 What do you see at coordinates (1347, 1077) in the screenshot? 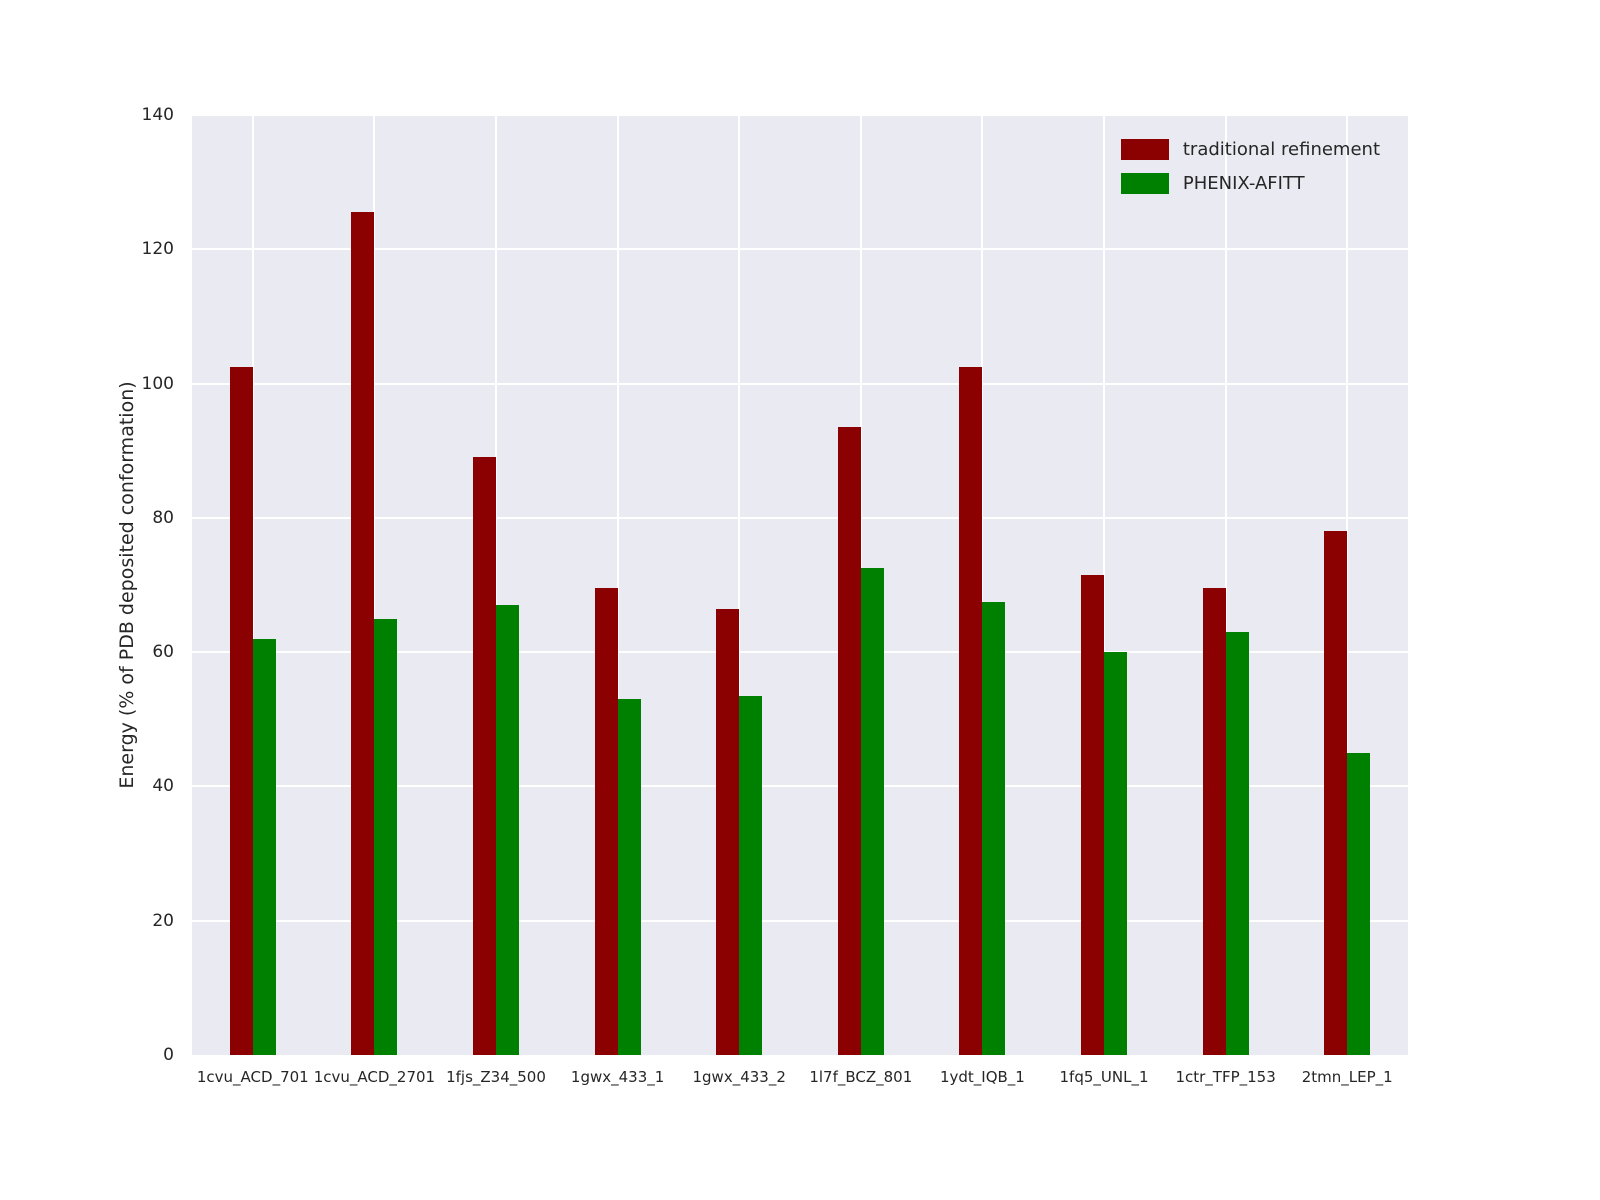
I see `x-tick-label: 2tmn_LEP_1` at bounding box center [1347, 1077].